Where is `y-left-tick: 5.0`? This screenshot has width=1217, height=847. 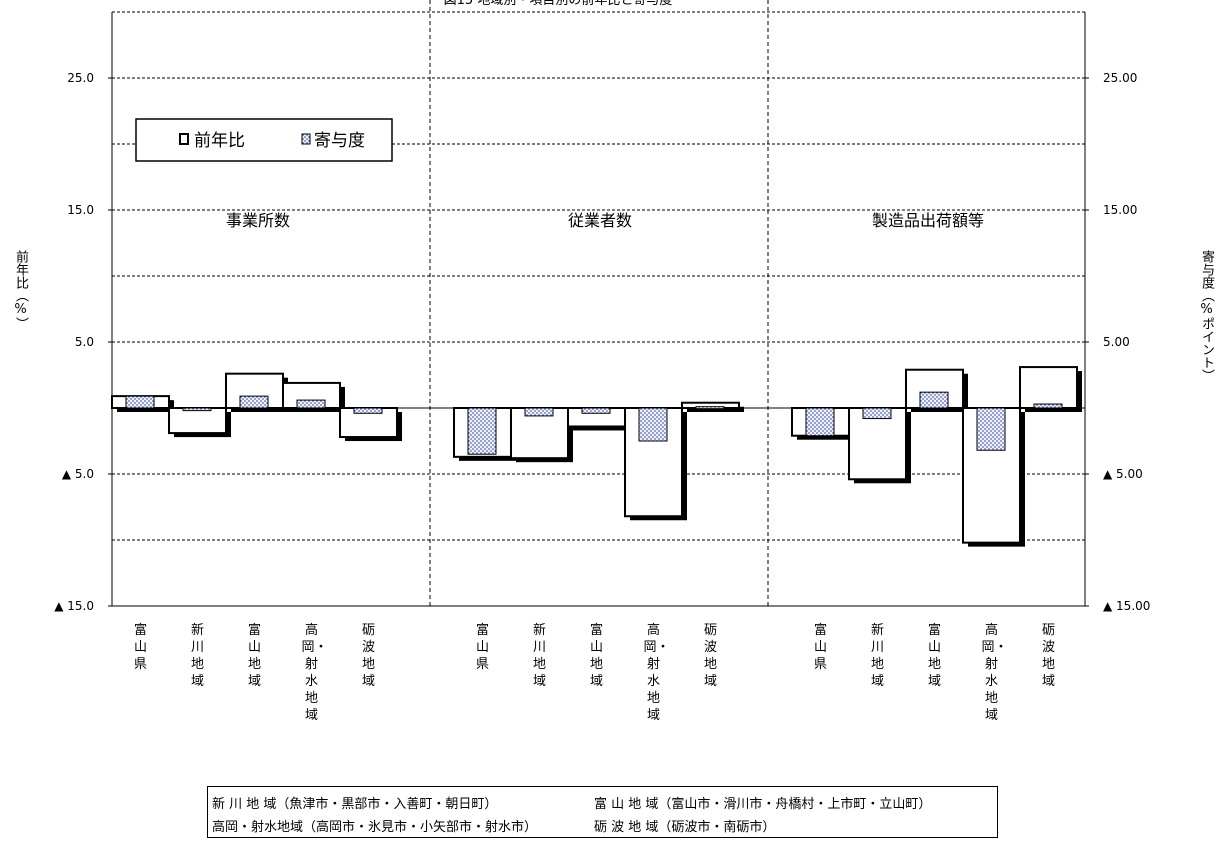 y-left-tick: 5.0 is located at coordinates (84, 342).